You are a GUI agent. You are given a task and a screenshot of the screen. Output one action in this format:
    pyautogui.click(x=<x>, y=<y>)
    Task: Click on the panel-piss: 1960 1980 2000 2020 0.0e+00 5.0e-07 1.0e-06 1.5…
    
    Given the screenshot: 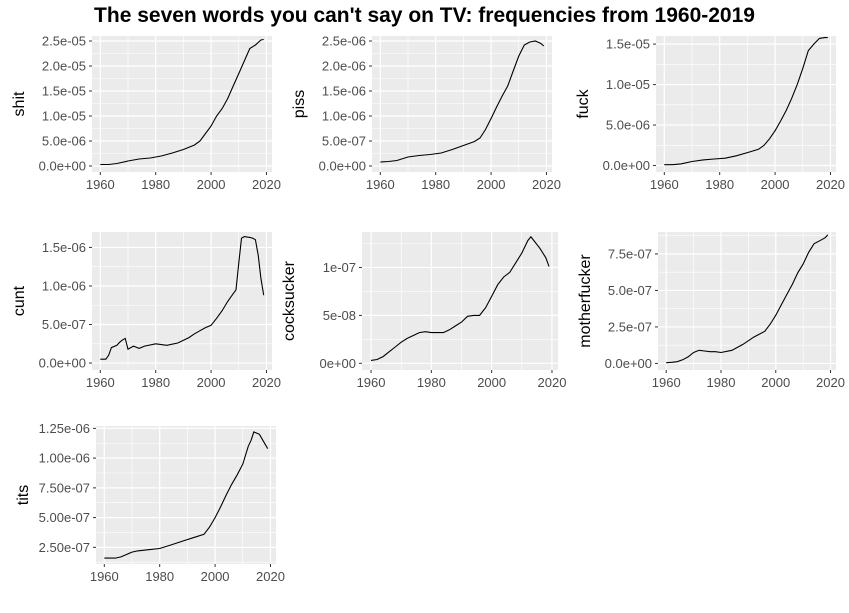 What is the action you would take?
    pyautogui.click(x=426, y=113)
    